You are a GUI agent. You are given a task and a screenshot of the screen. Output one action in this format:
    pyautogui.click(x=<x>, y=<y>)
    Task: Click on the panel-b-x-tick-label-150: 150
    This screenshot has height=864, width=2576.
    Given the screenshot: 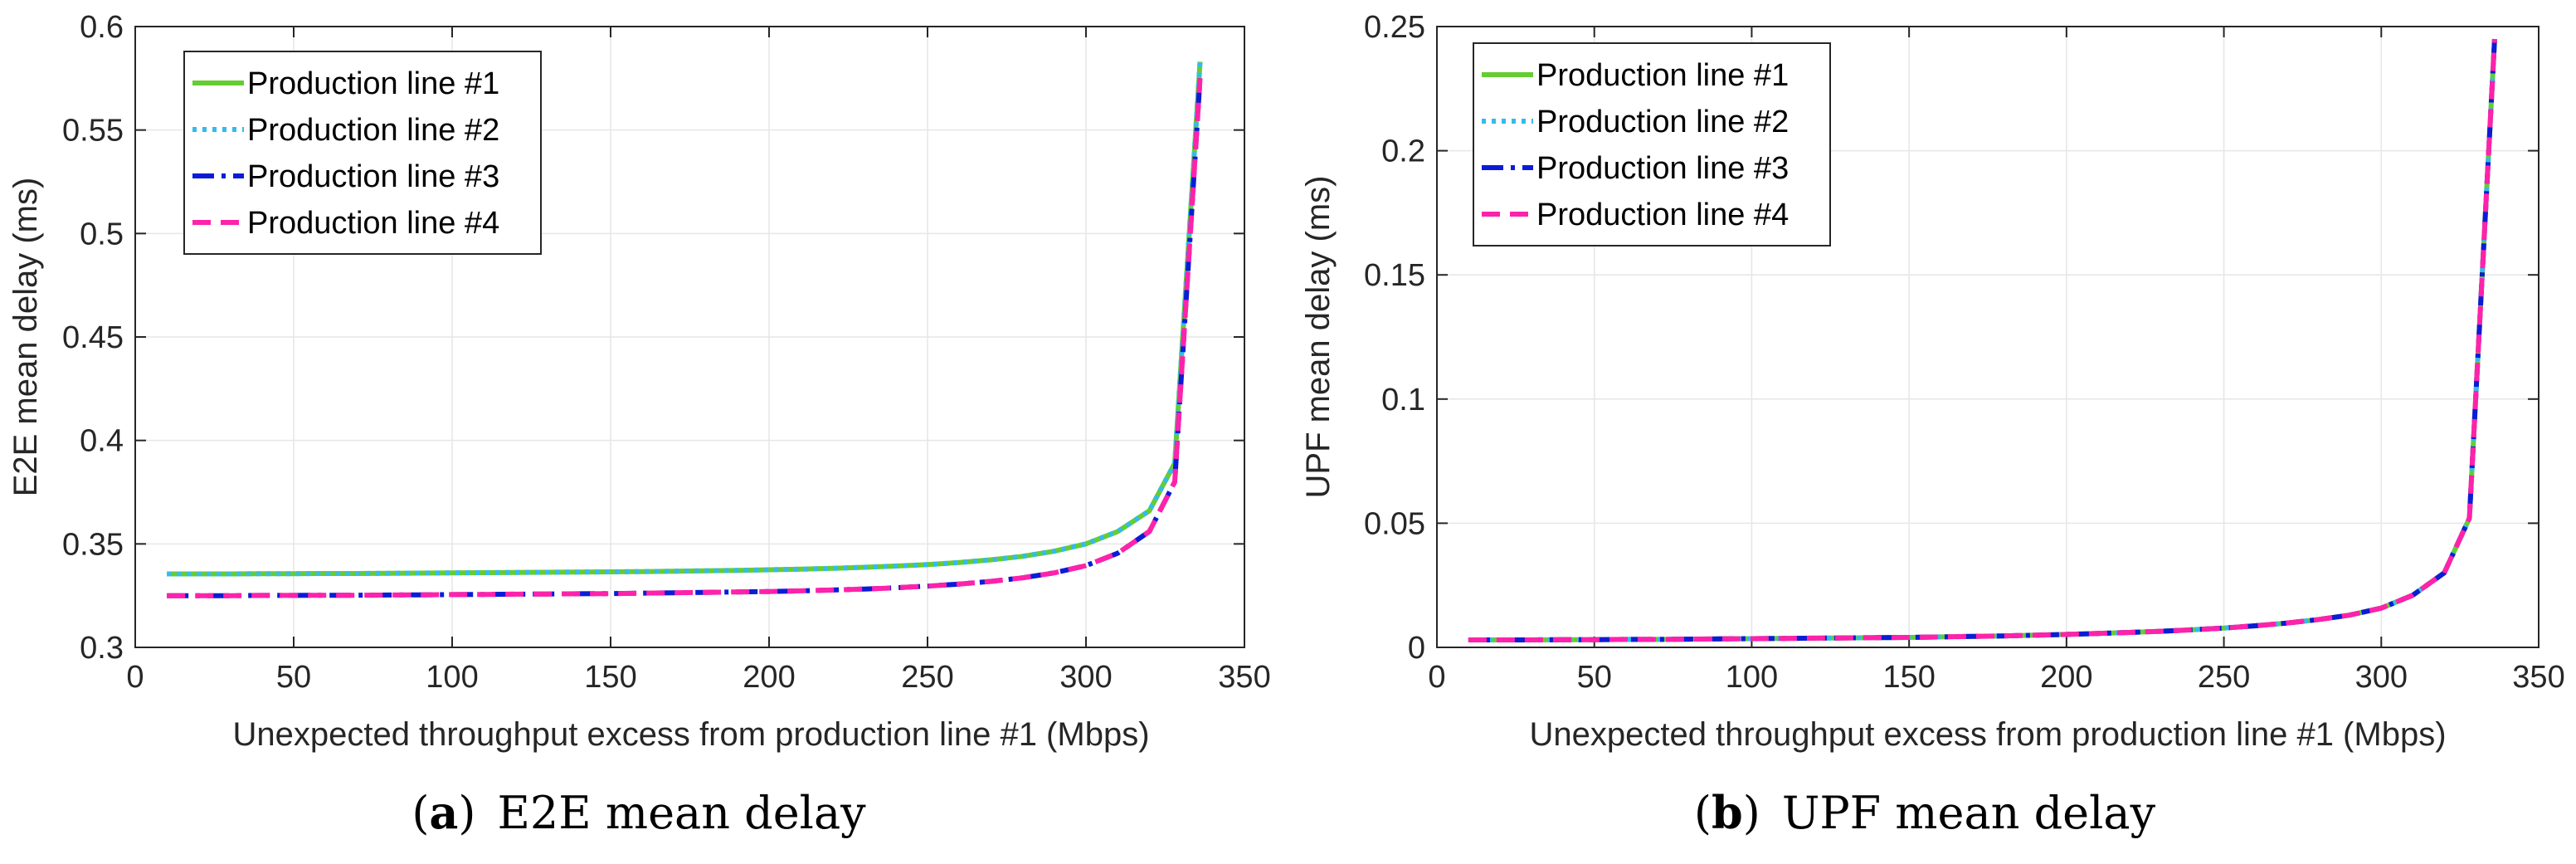 What is the action you would take?
    pyautogui.click(x=1908, y=677)
    